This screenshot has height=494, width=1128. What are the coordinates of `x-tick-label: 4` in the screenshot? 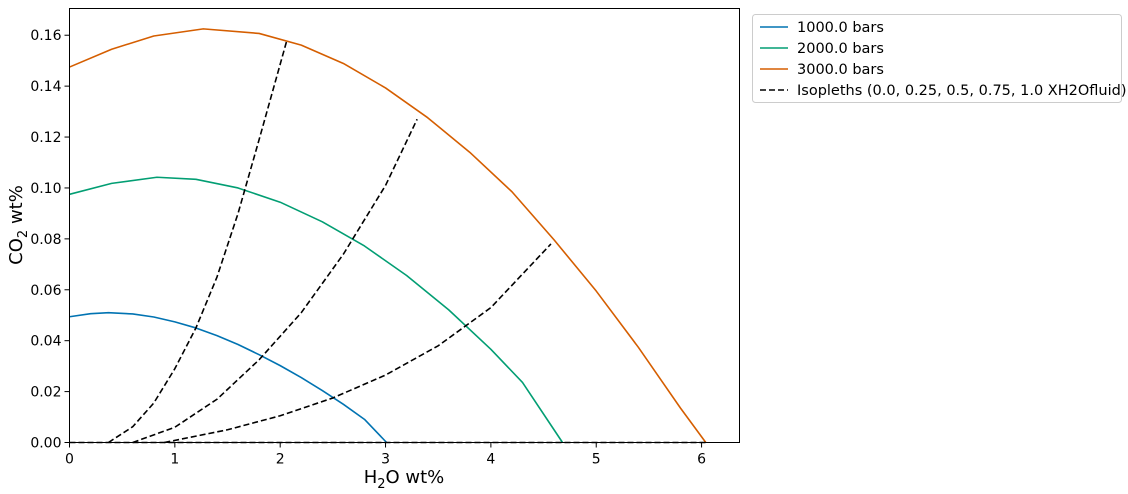 It's located at (490, 460).